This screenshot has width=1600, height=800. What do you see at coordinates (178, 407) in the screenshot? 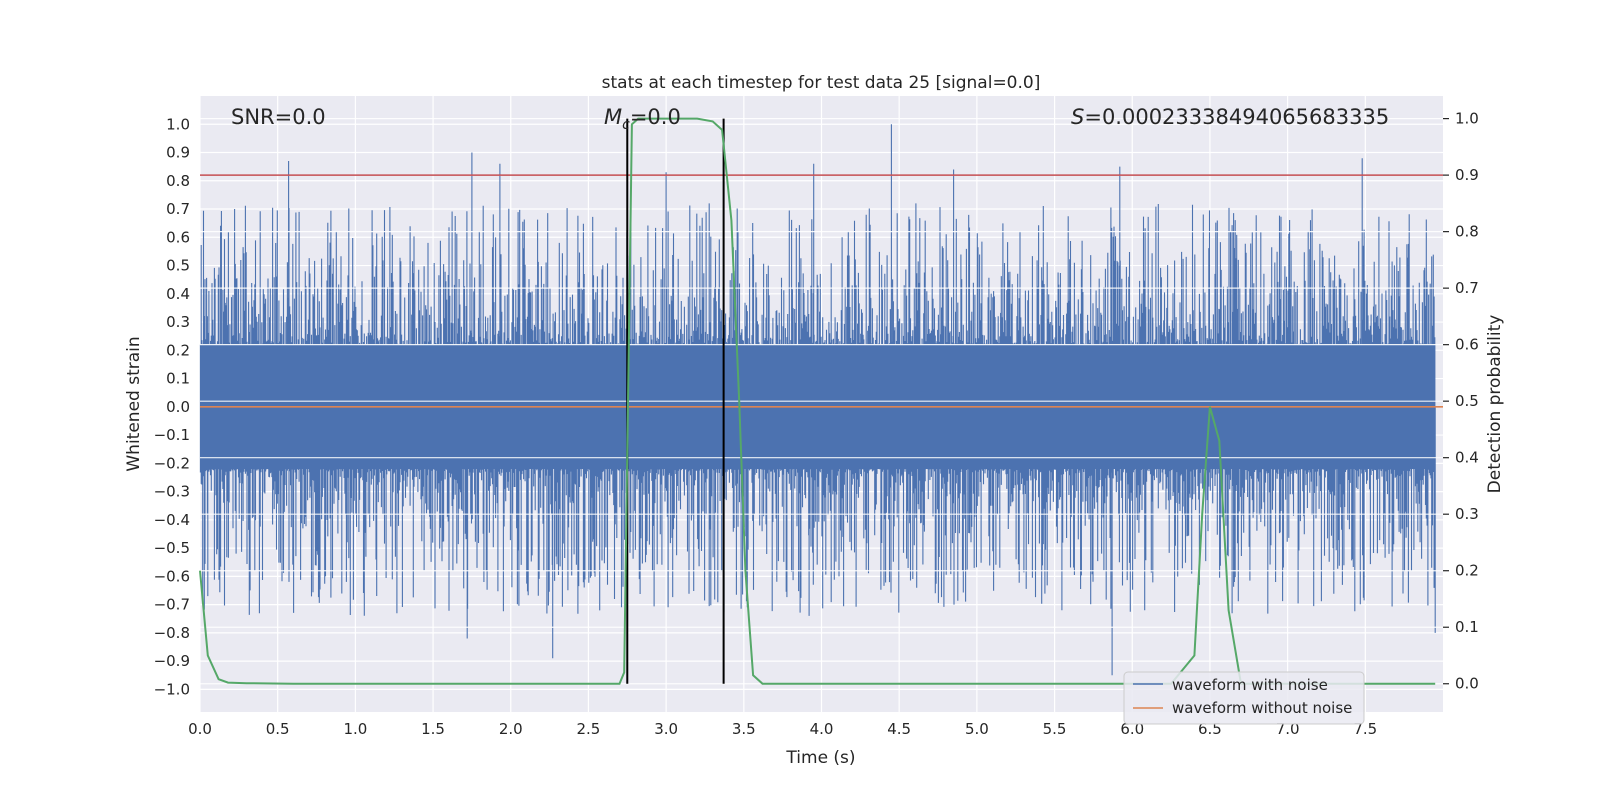
I see `y-tick-label: 0.0` at bounding box center [178, 407].